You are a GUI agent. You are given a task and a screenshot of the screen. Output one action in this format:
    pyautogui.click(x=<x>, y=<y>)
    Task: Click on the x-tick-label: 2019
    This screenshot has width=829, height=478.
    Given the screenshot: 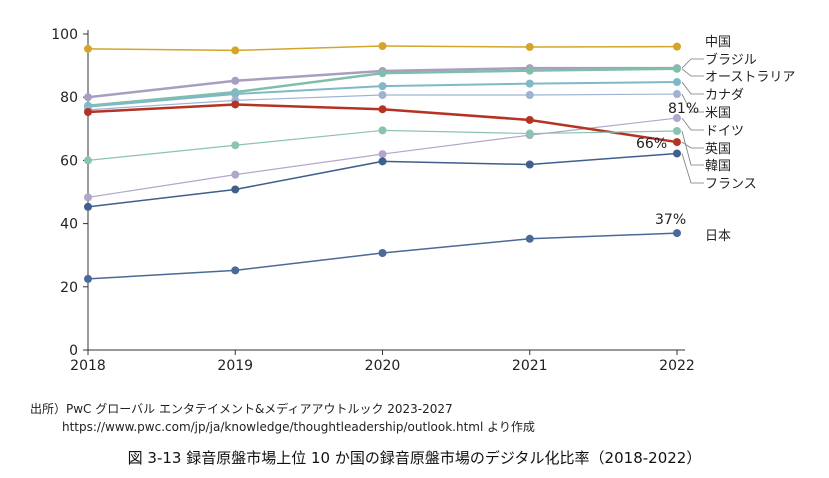 What is the action you would take?
    pyautogui.click(x=235, y=366)
    